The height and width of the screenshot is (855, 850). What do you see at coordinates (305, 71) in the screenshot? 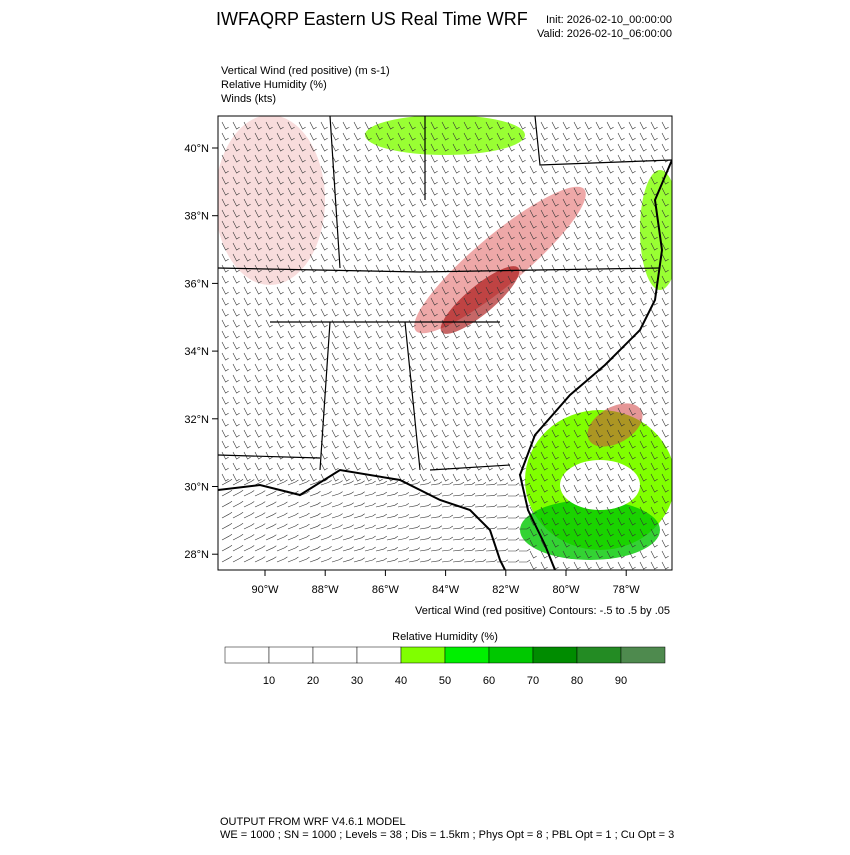
I see `field-label: Vertical Wind (red positive) (m s-1)` at bounding box center [305, 71].